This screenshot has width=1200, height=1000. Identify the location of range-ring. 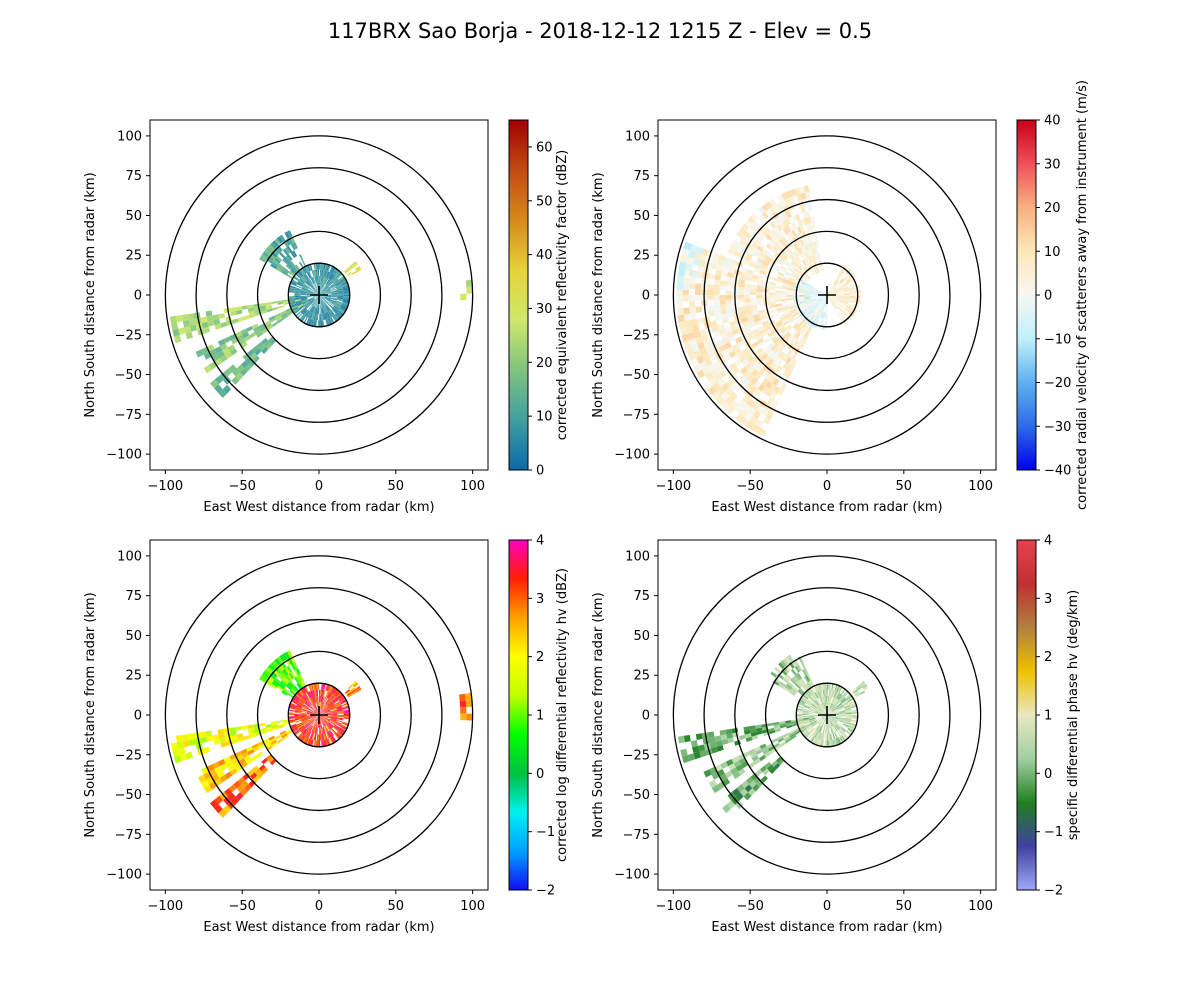
(319, 295).